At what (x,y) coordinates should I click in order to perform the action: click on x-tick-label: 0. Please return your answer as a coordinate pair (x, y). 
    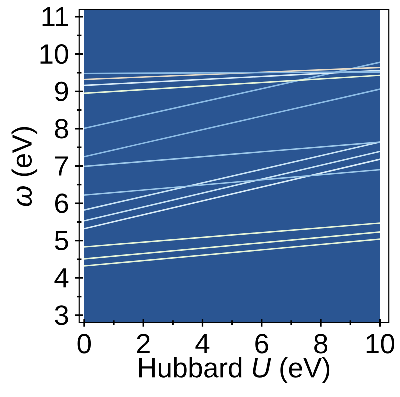
    Looking at the image, I should click on (85, 344).